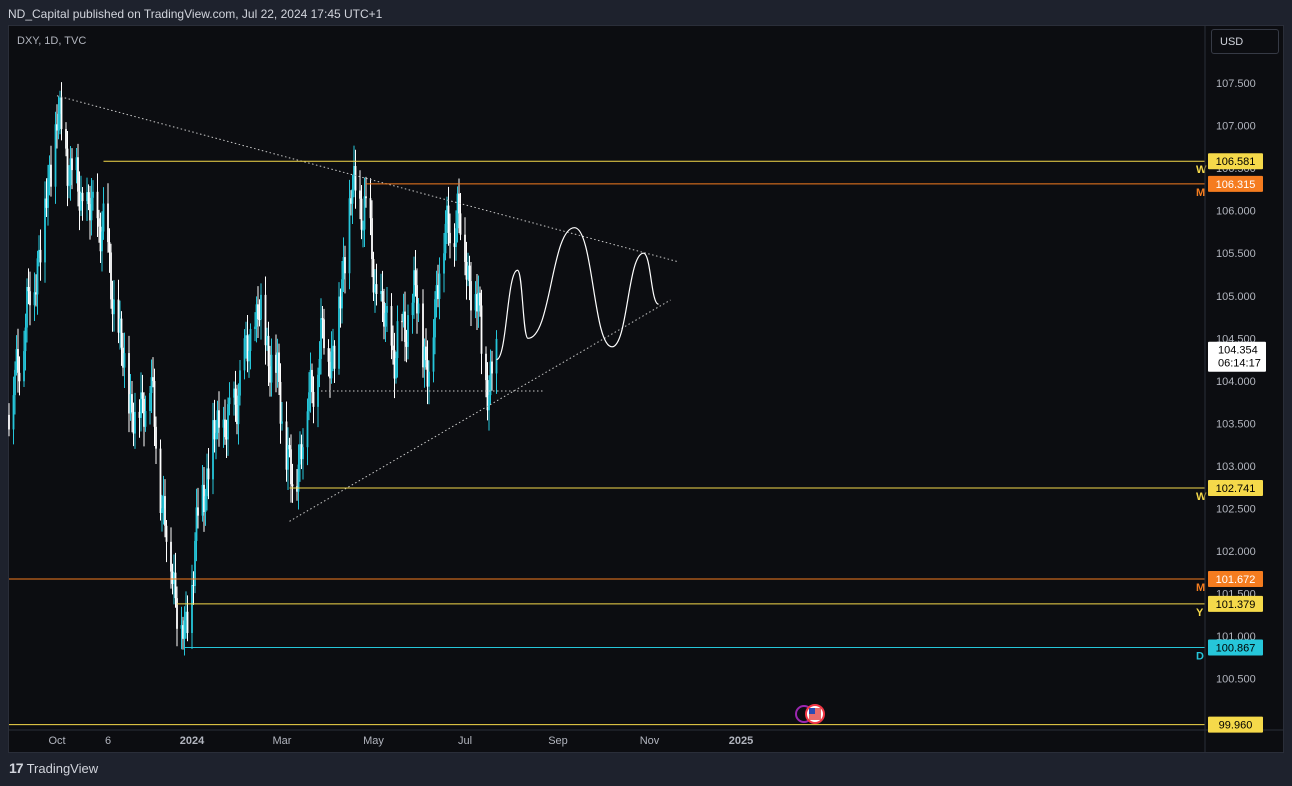 The height and width of the screenshot is (786, 1292). I want to click on price-tag-label: 99.960, so click(1236, 726).